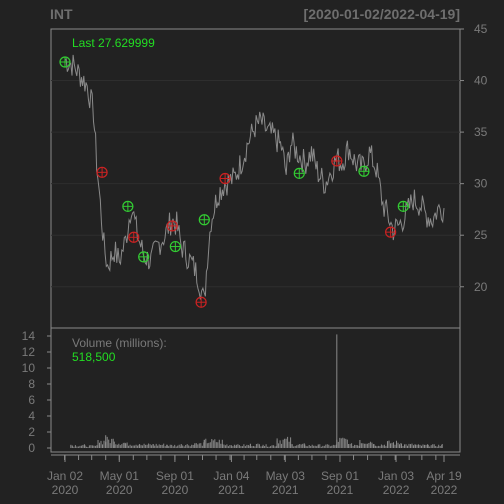 This screenshot has height=504, width=504. I want to click on volume-tick-label: 12, so click(29, 352).